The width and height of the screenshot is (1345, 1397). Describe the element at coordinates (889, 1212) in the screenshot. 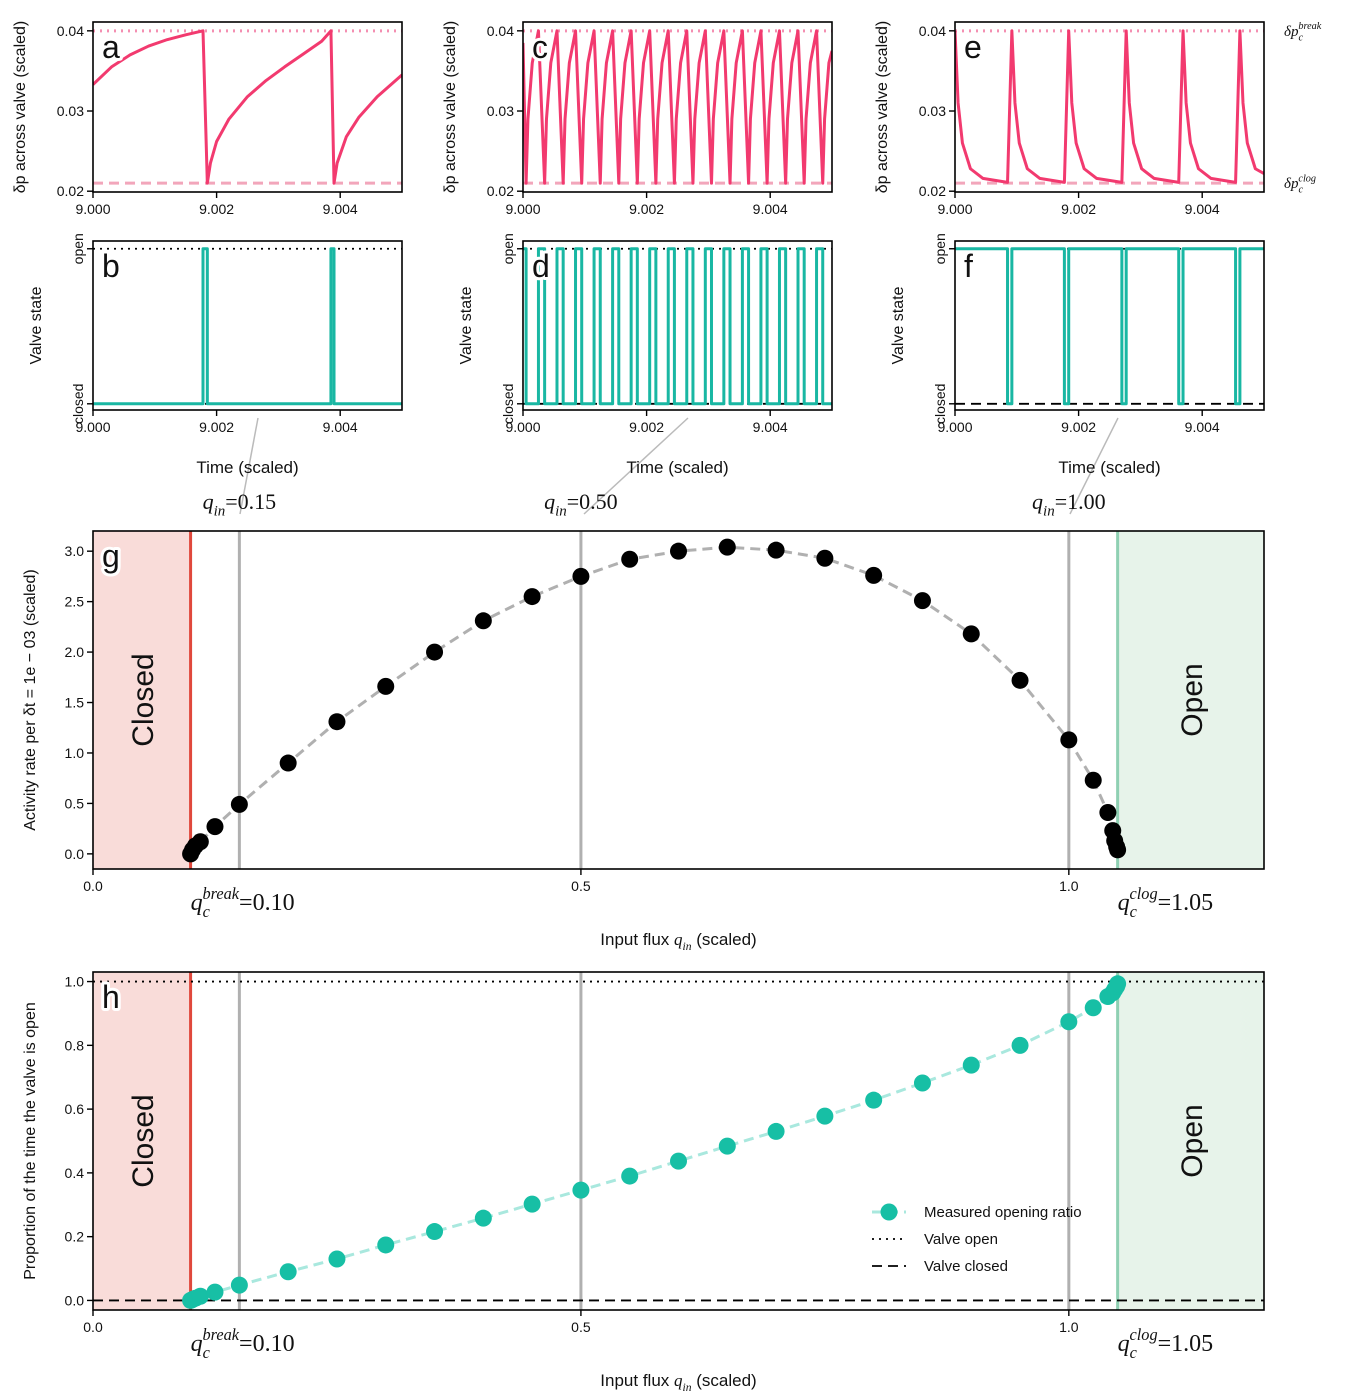

I see `legend-marker` at that location.